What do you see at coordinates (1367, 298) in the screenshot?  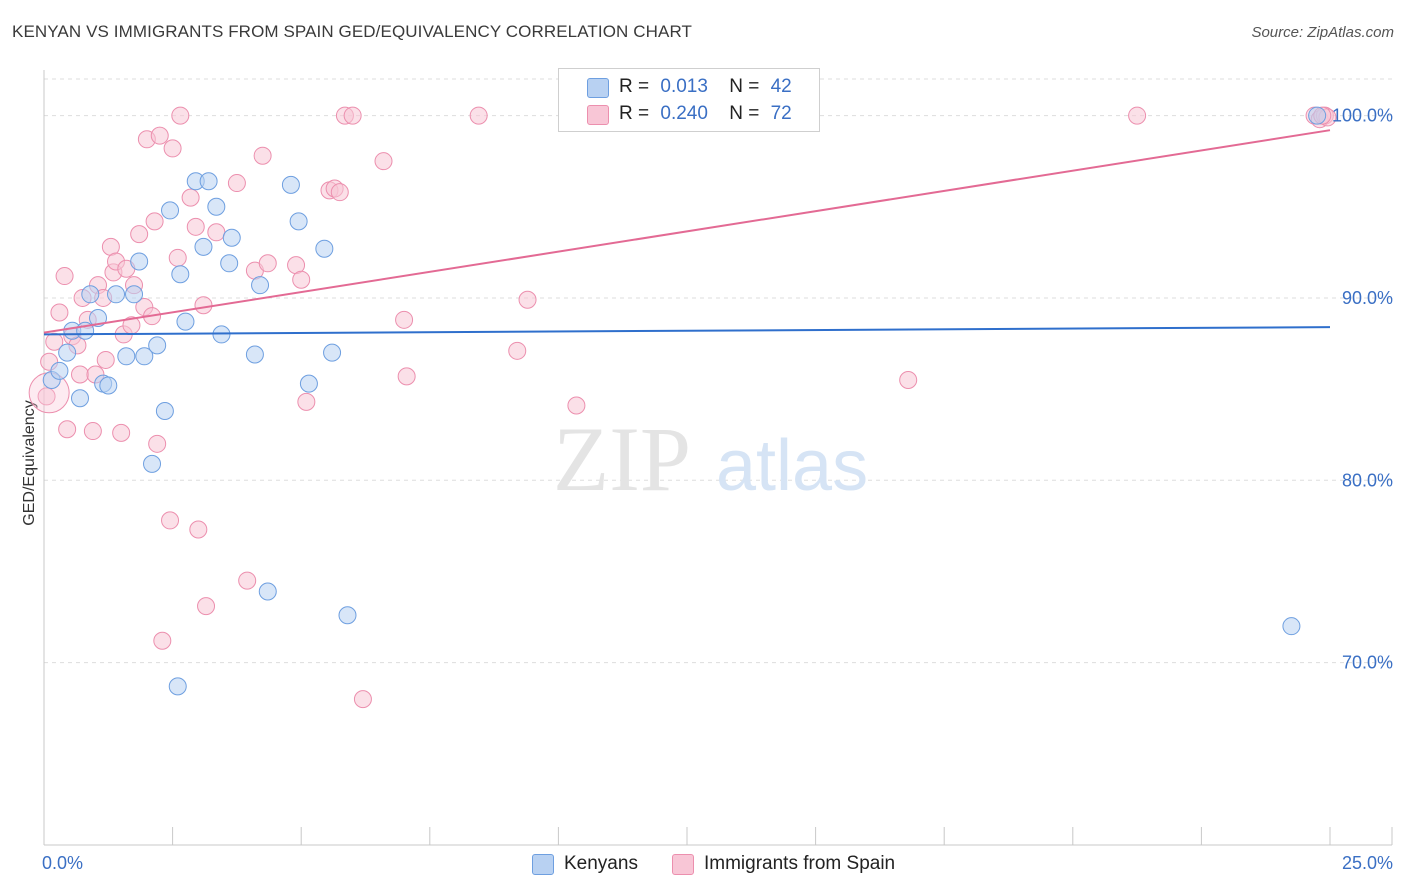 I see `y-tick-label: 90.0%` at bounding box center [1367, 298].